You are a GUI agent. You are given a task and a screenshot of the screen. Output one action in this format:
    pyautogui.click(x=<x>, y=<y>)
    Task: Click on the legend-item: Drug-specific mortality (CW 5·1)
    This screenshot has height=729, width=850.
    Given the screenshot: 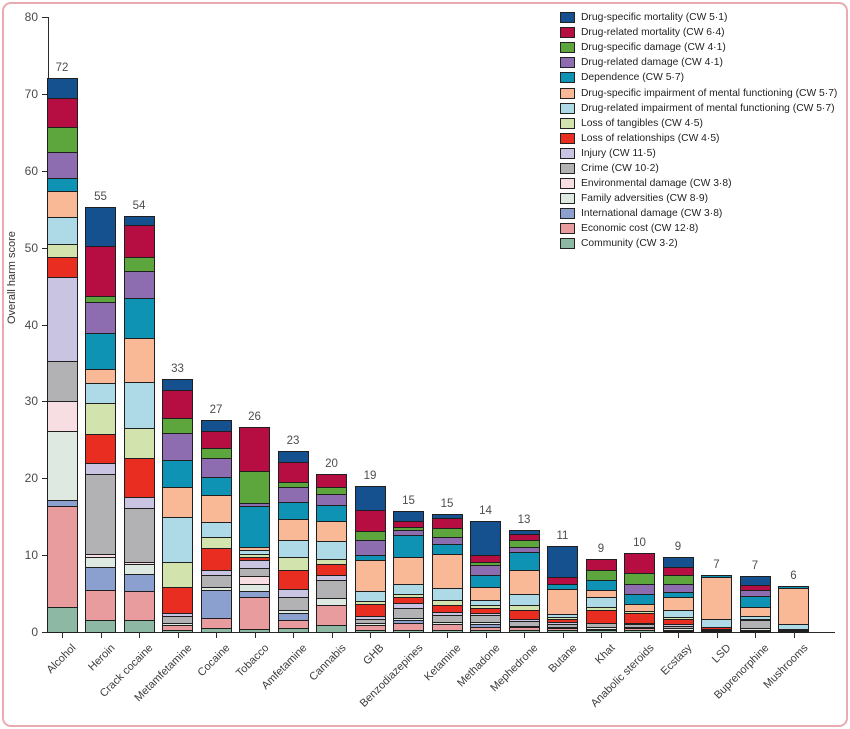 What is the action you would take?
    pyautogui.click(x=698, y=17)
    